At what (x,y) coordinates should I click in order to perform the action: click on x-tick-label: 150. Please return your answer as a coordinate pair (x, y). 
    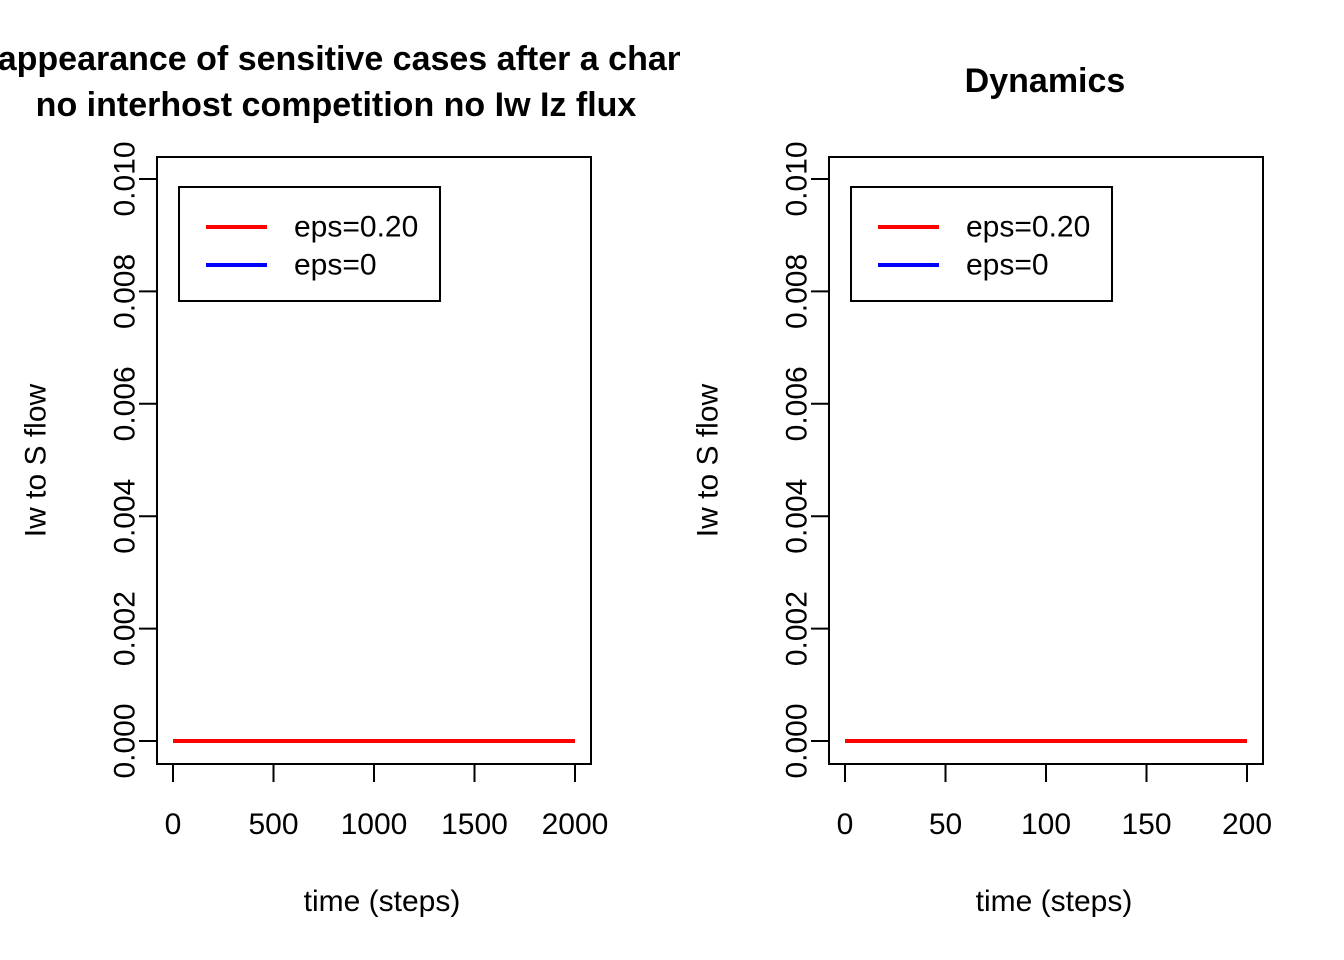
    Looking at the image, I should click on (1146, 824).